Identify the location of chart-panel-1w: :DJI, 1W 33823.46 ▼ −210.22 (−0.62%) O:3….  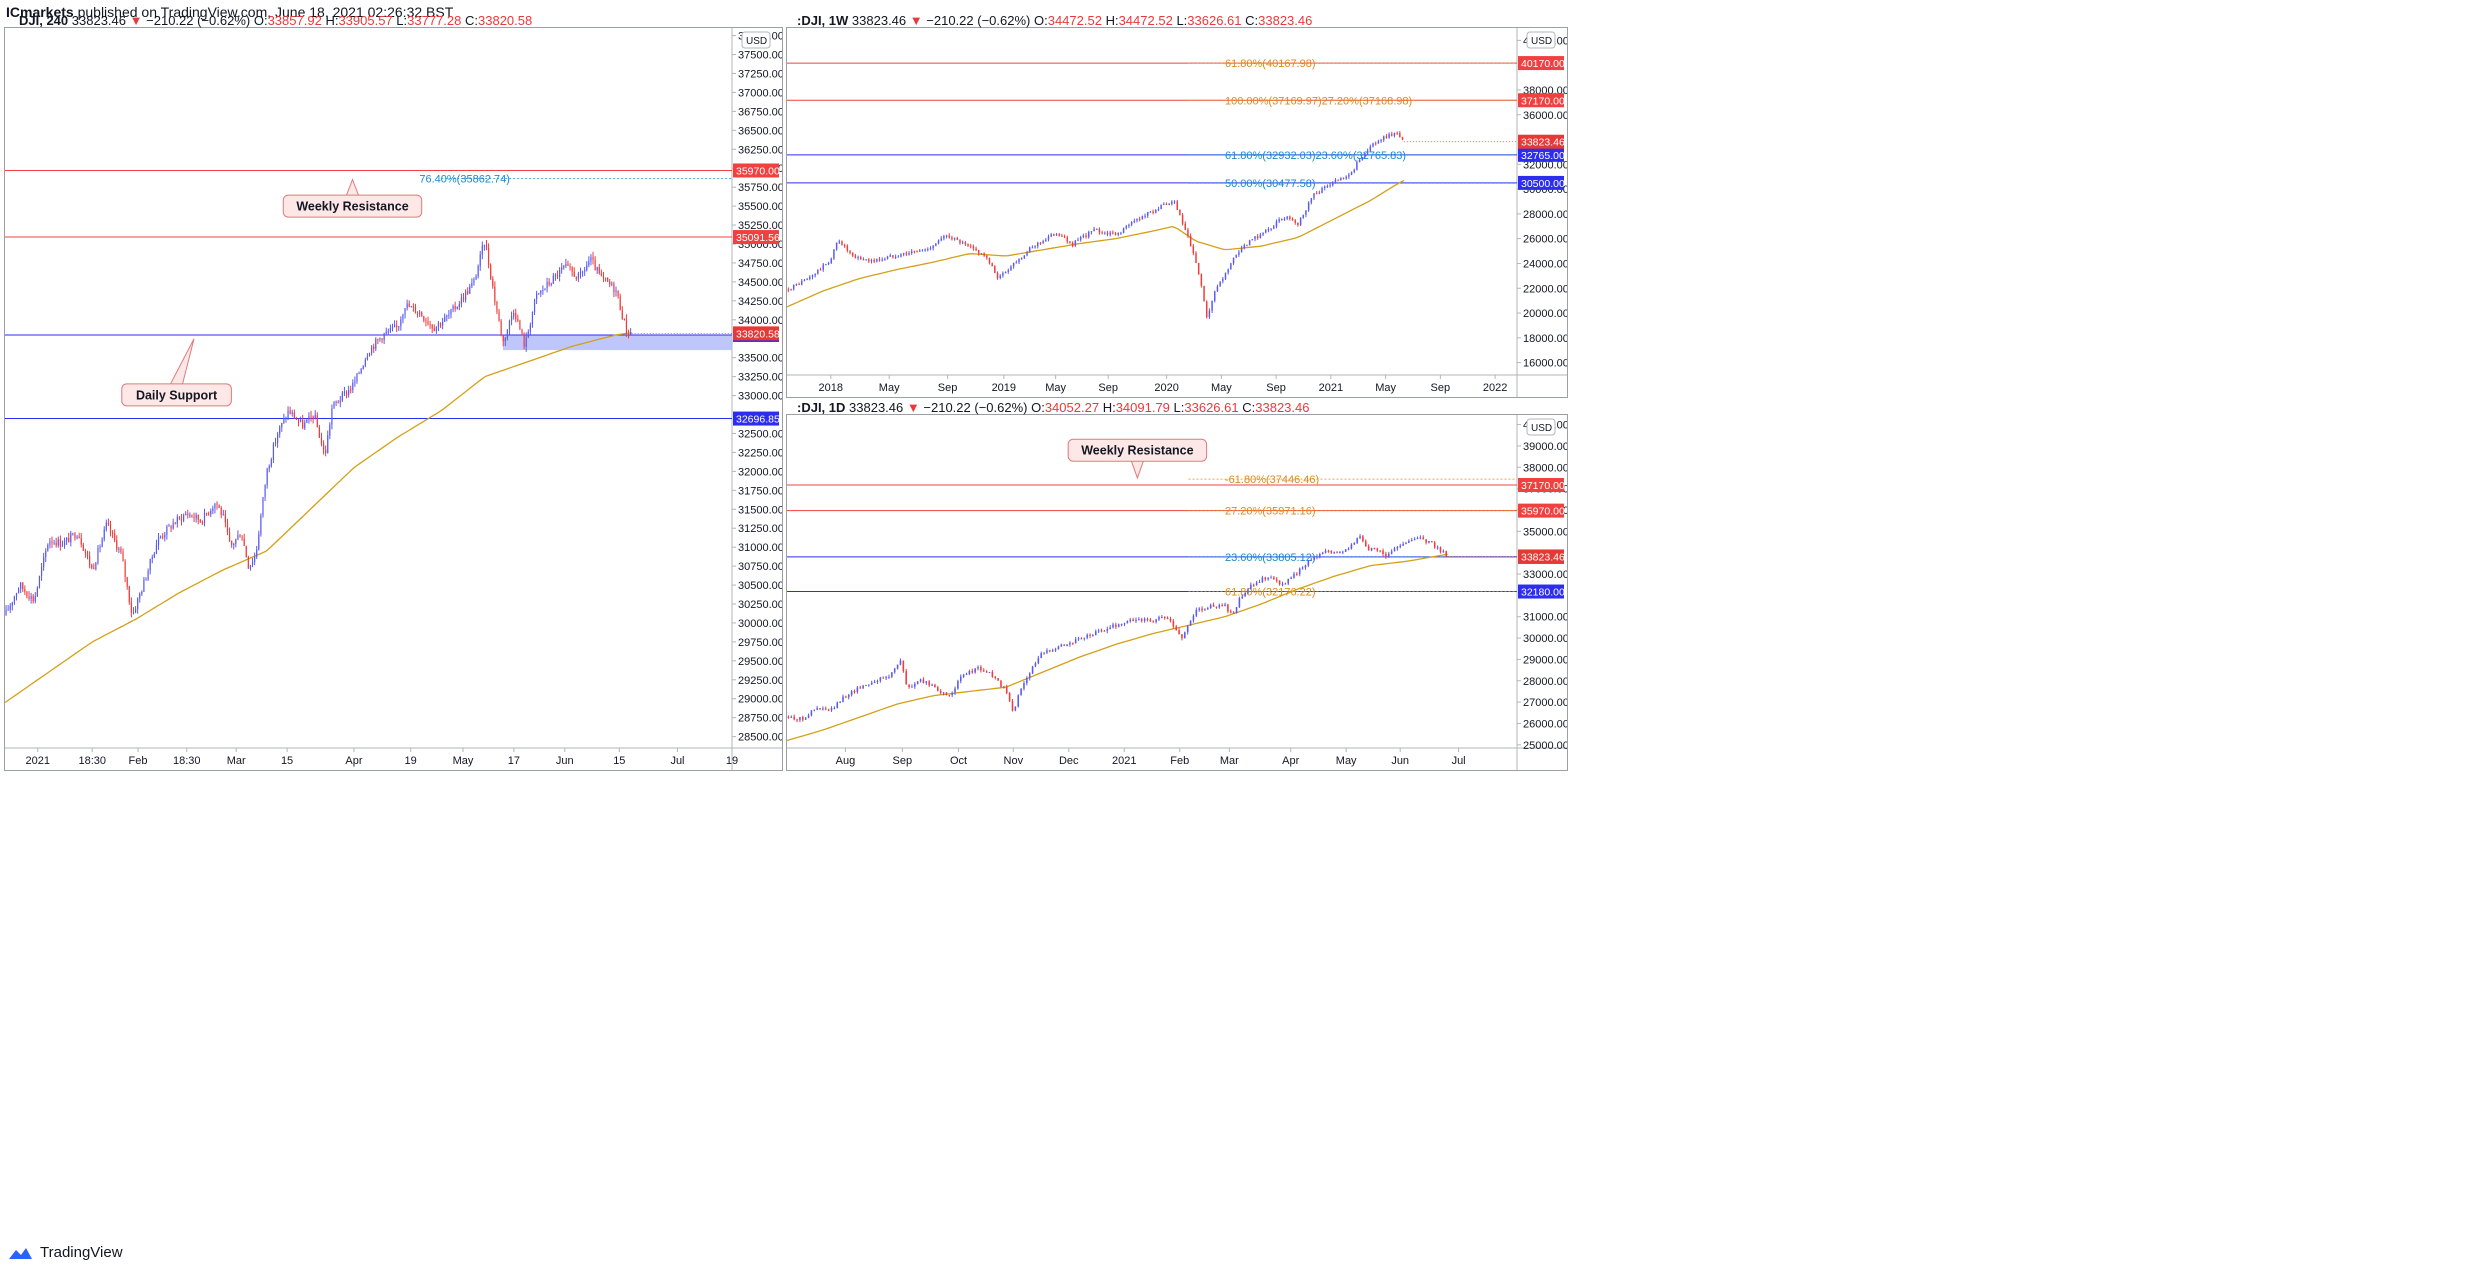
(1177, 205).